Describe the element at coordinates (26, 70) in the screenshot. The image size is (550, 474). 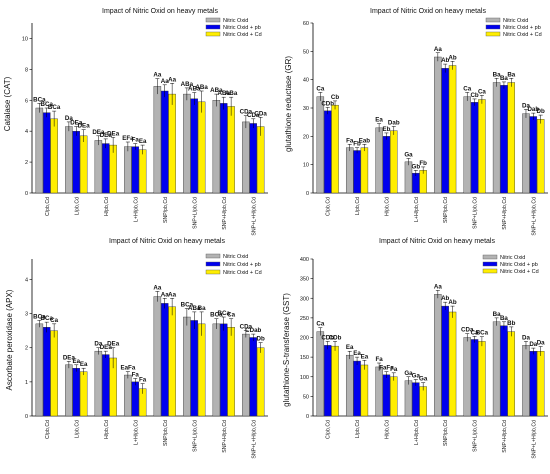
I see `y-tick-label: 8` at that location.